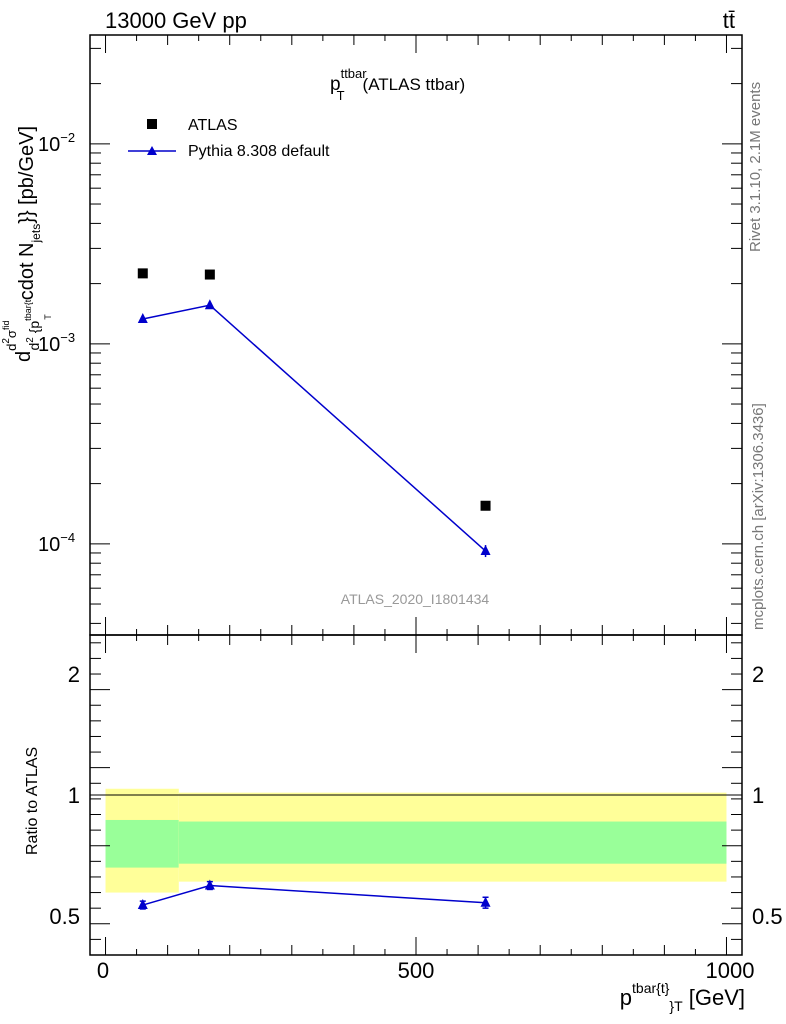  I want to click on mc-line, so click(314, 428).